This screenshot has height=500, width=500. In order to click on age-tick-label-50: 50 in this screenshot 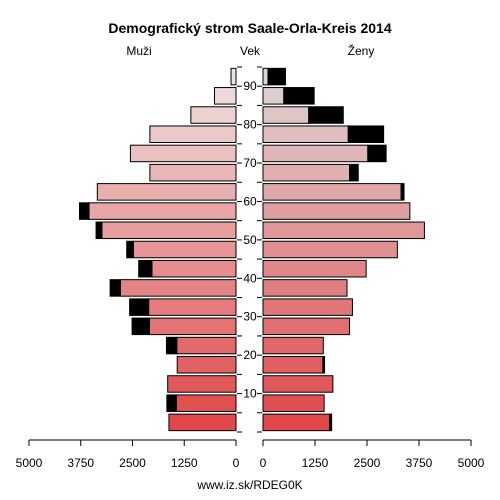, I will do `click(250, 240)`.